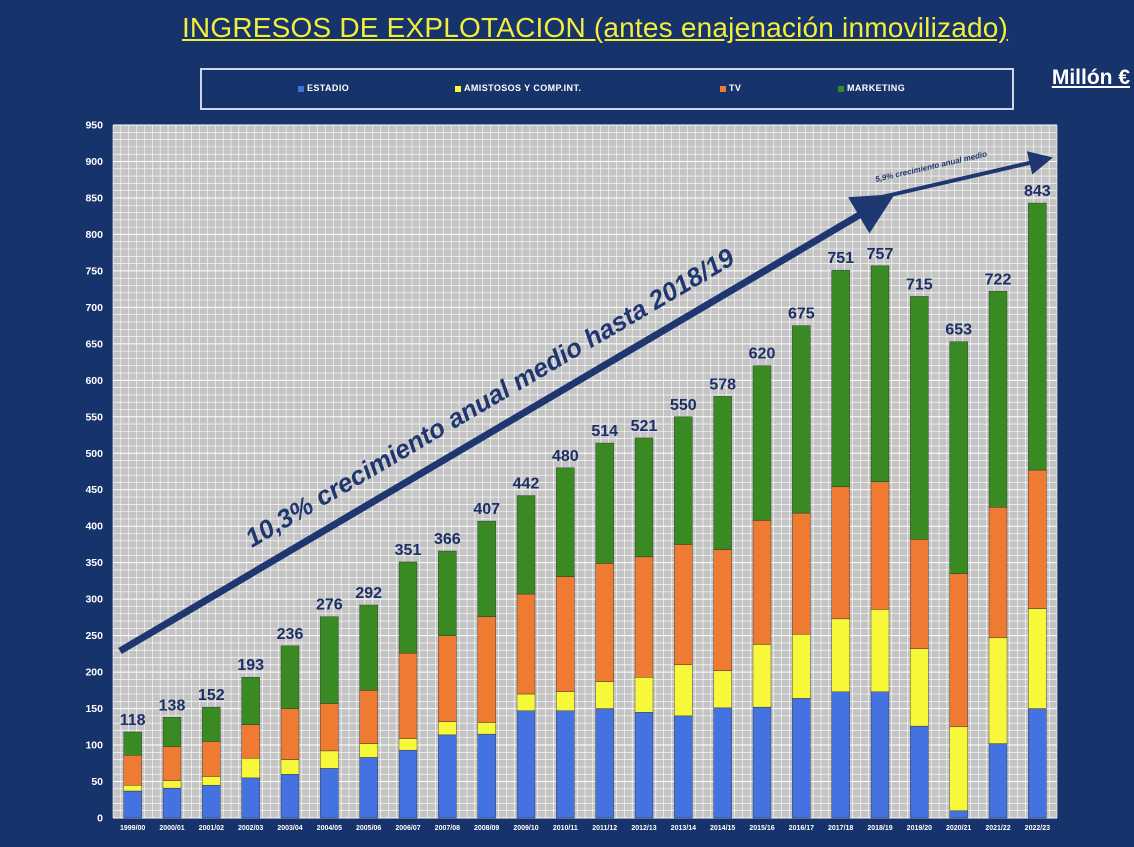  Describe the element at coordinates (841, 88) in the screenshot. I see `legend-swatch-marketing` at that location.